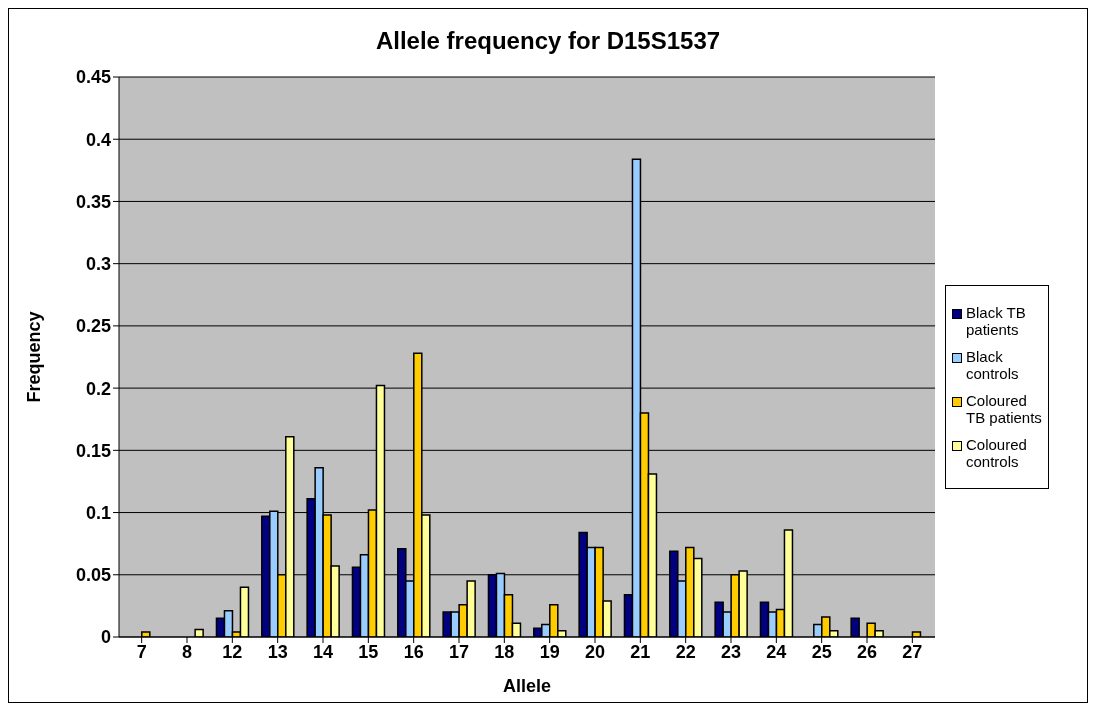 This screenshot has width=1099, height=713. I want to click on x-tick-label: 12, so click(232, 651).